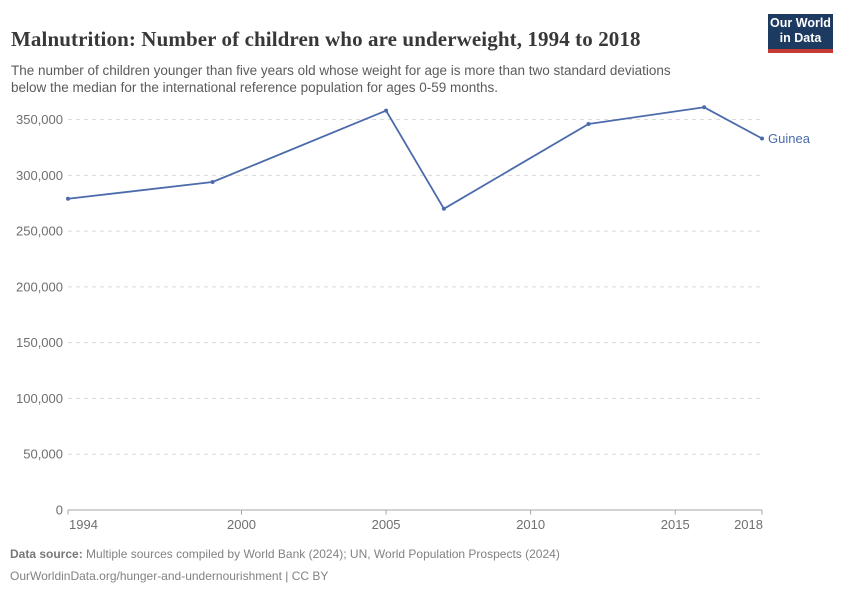 Image resolution: width=850 pixels, height=600 pixels. What do you see at coordinates (43, 454) in the screenshot?
I see `y-axis-tick-label: 50,000` at bounding box center [43, 454].